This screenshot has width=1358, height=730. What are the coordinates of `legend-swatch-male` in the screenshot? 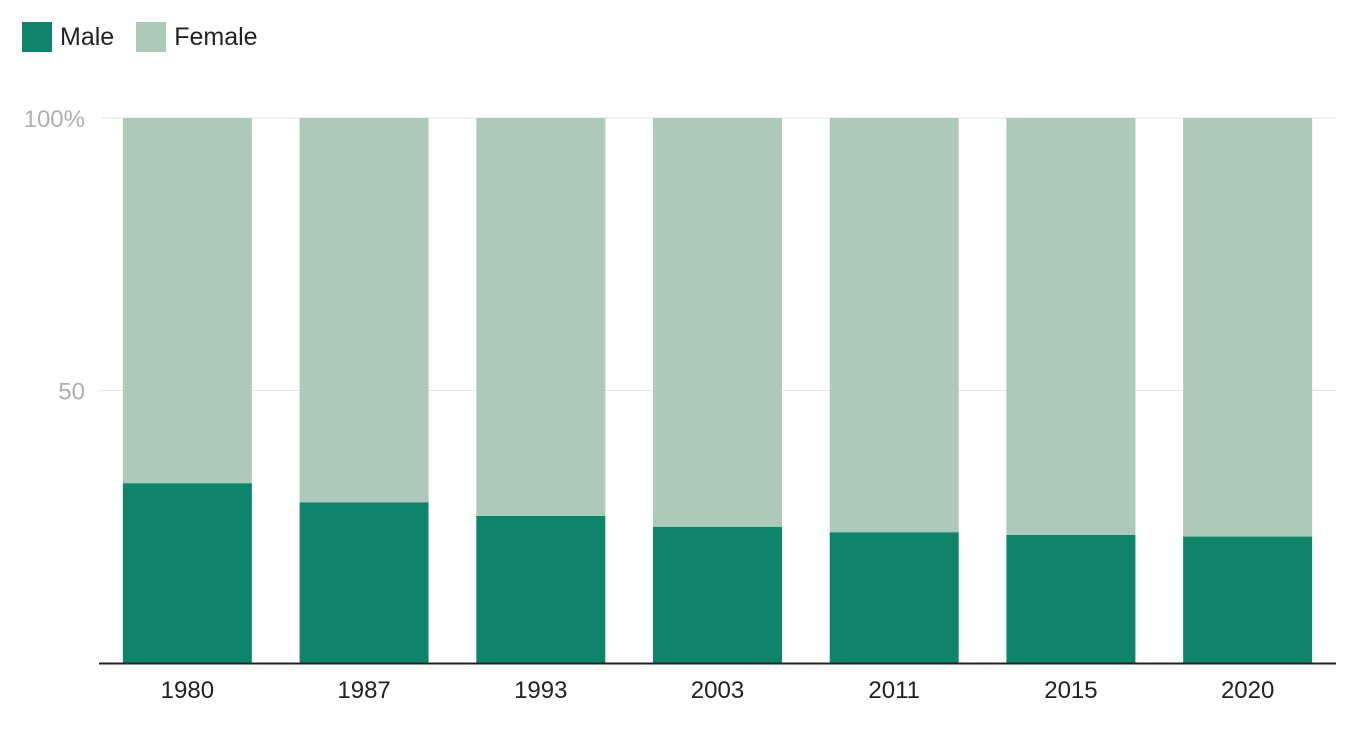 It's located at (37, 37).